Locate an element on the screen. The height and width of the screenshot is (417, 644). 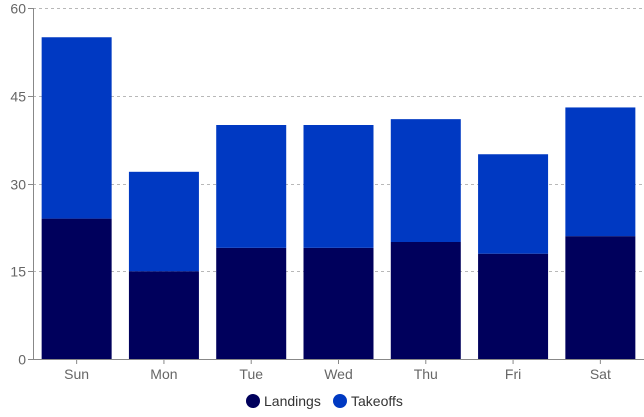
y-tick-label: 0 is located at coordinates (22, 360).